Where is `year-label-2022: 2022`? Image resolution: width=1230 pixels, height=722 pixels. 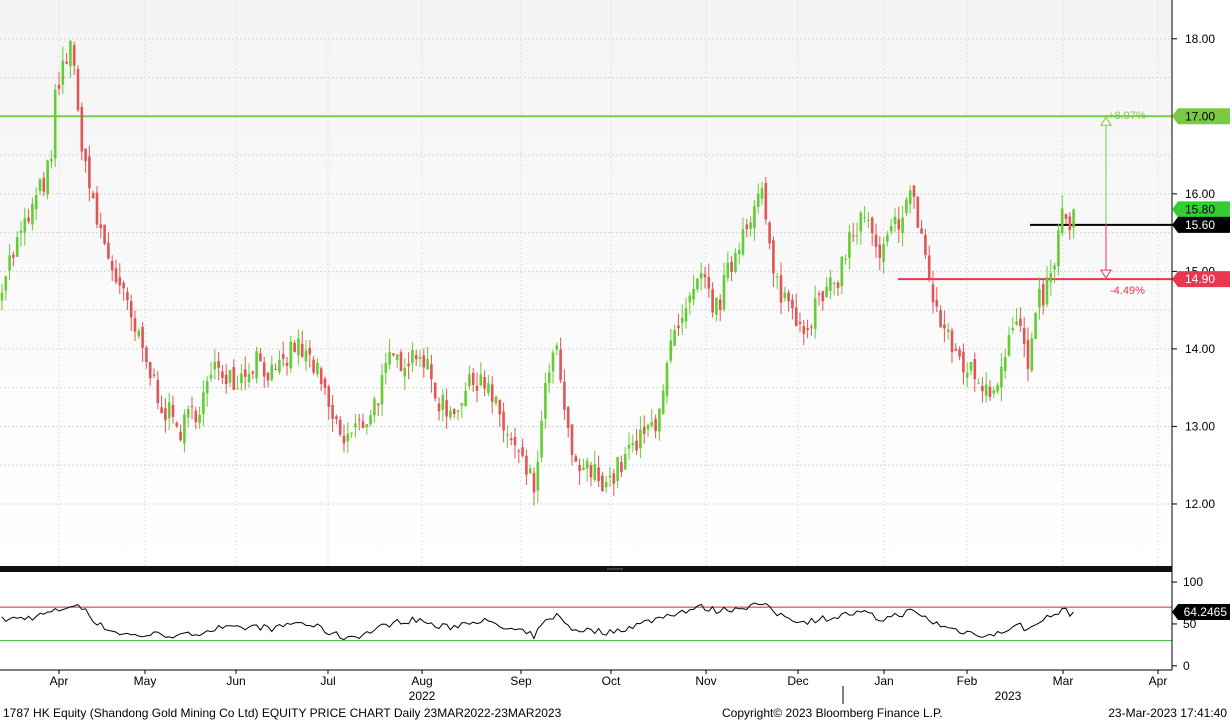
year-label-2022: 2022 is located at coordinates (422, 696).